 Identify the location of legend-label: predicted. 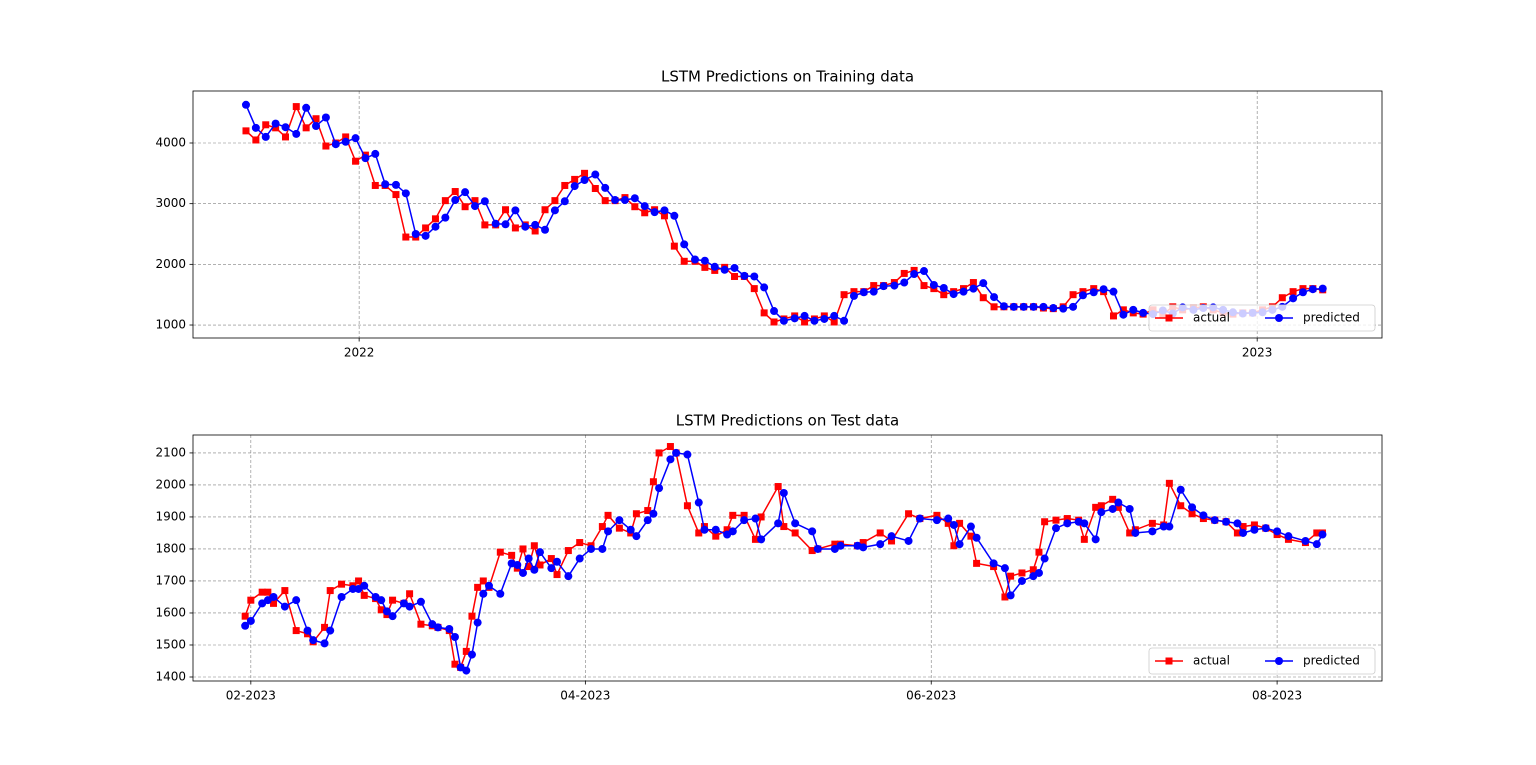
(1331, 318).